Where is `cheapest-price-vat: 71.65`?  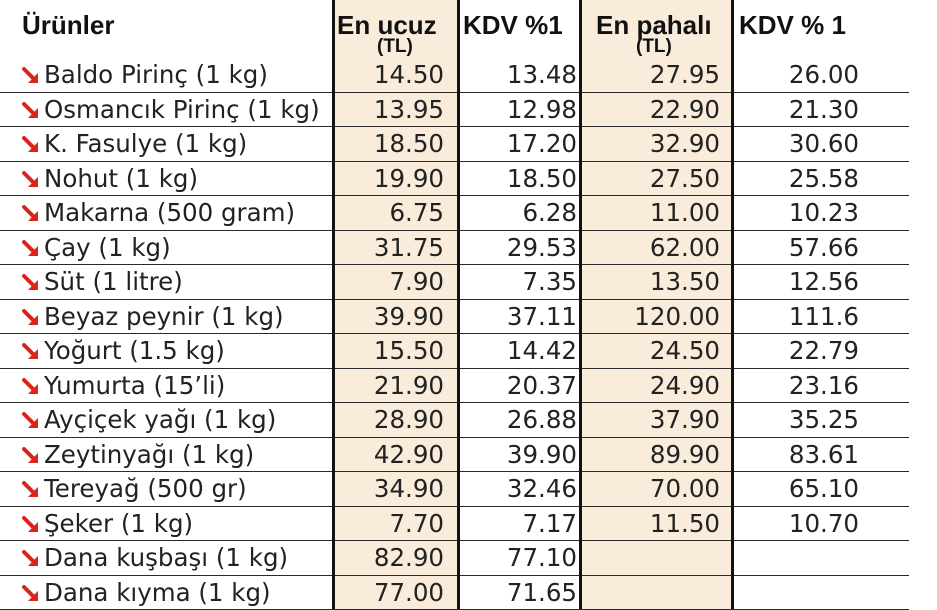 cheapest-price-vat: 71.65 is located at coordinates (518, 593).